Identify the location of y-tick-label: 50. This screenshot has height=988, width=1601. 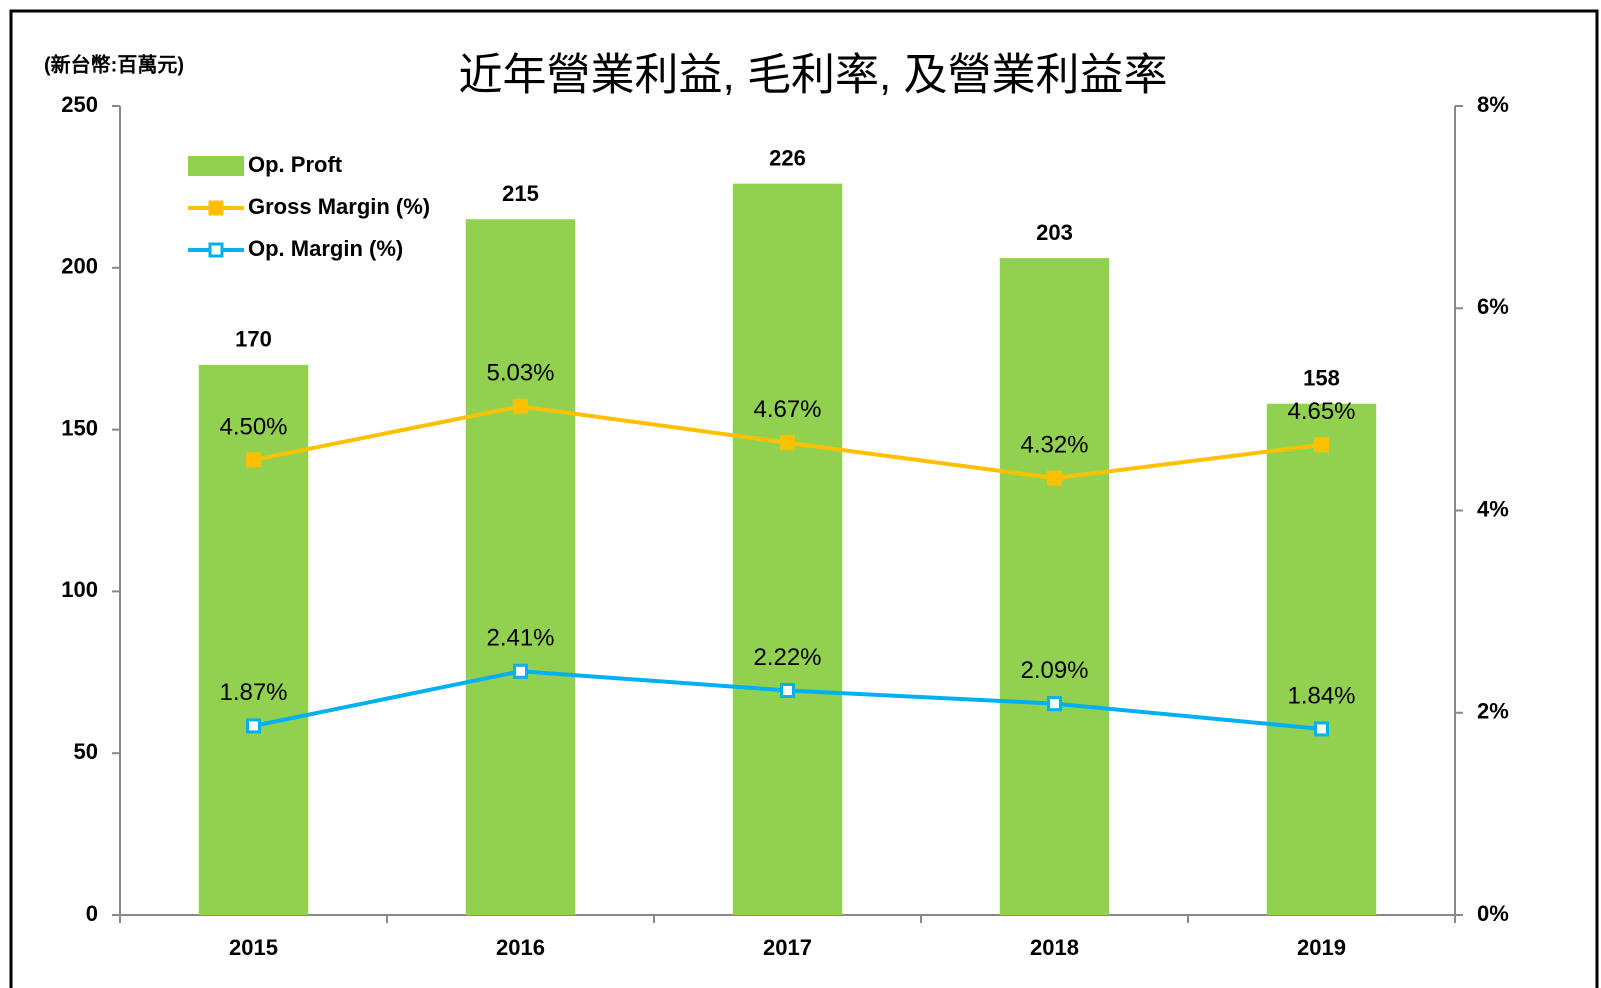
(86, 751).